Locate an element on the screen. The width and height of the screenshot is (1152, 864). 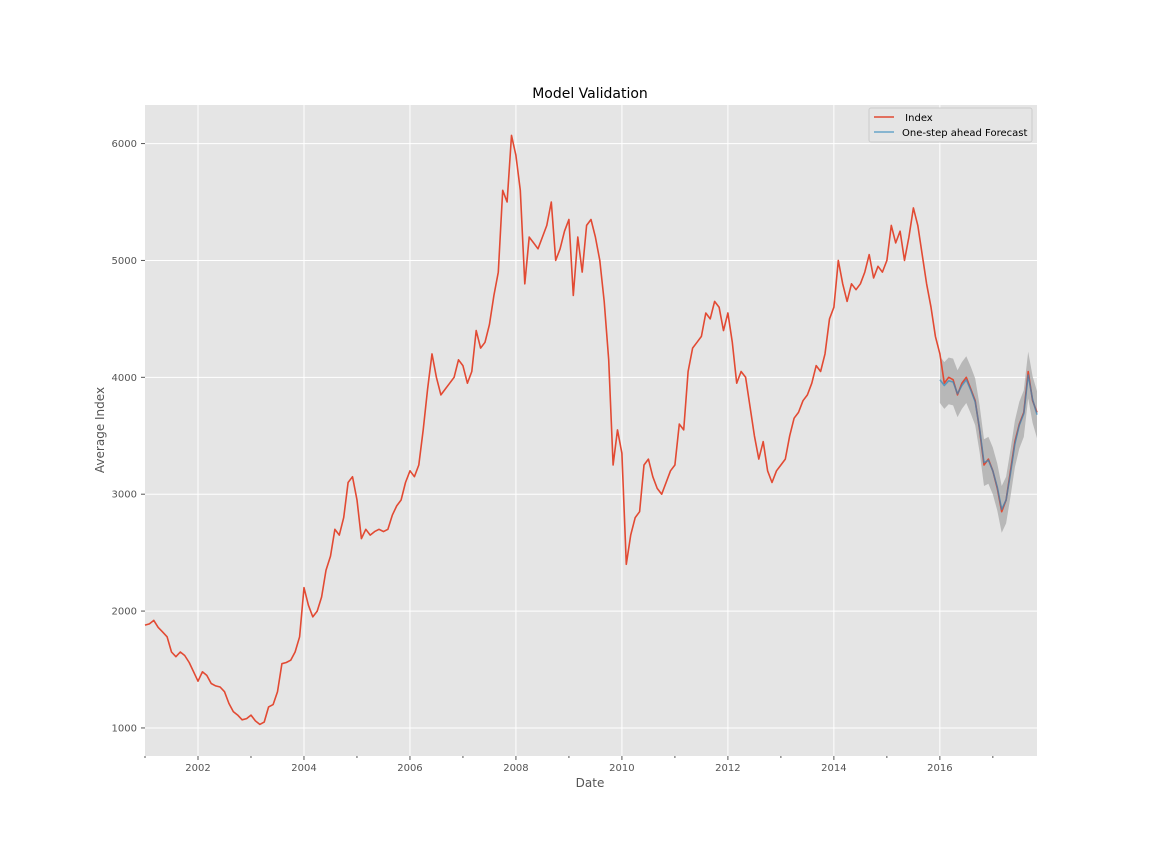
series-line-forecast is located at coordinates (988, 442).